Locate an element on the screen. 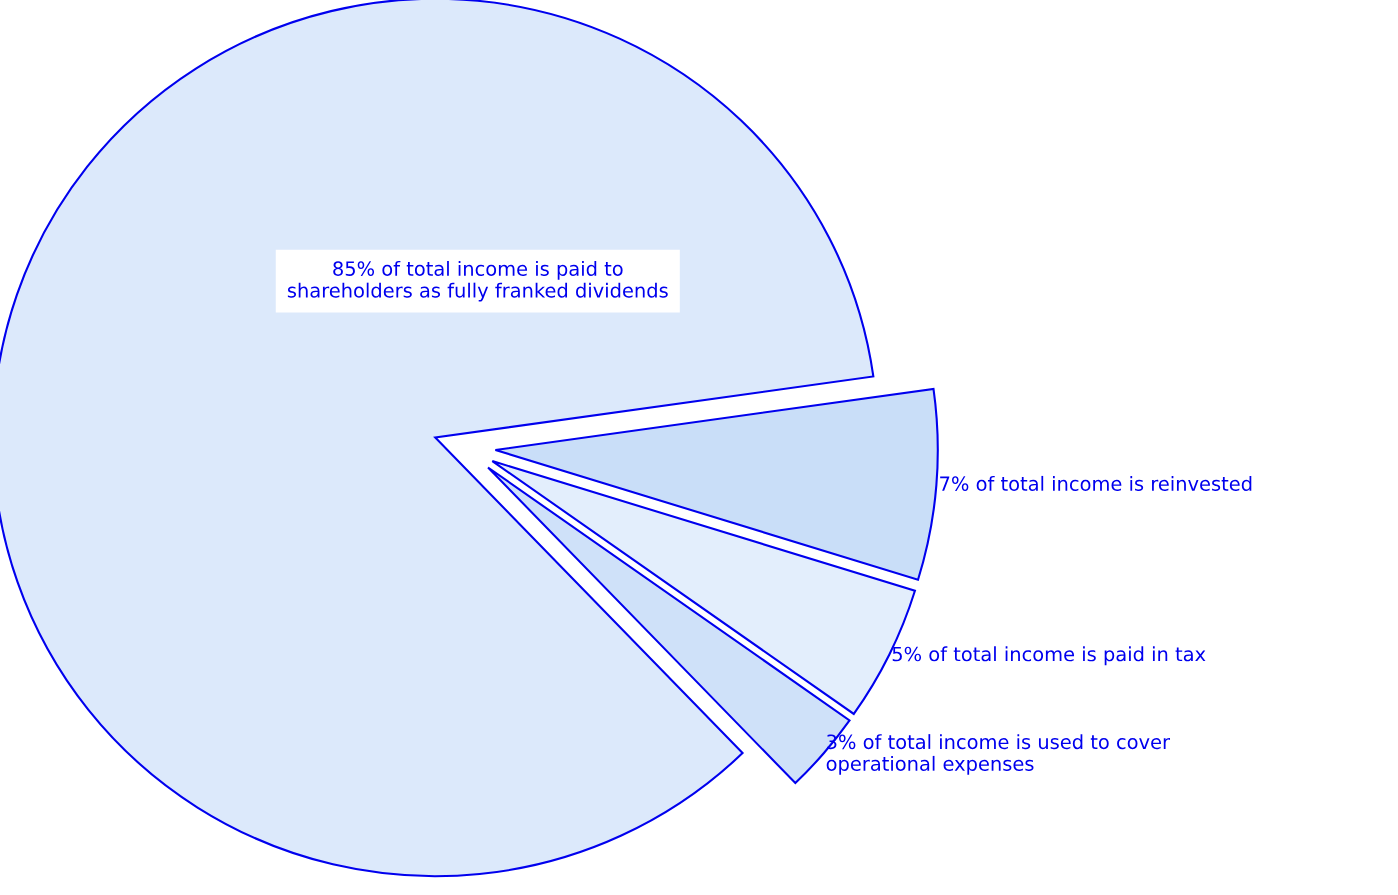 This screenshot has height=895, width=1398. slice-label: 85% of total income is paid to shareholders as fully franked dividends is located at coordinates (477, 281).